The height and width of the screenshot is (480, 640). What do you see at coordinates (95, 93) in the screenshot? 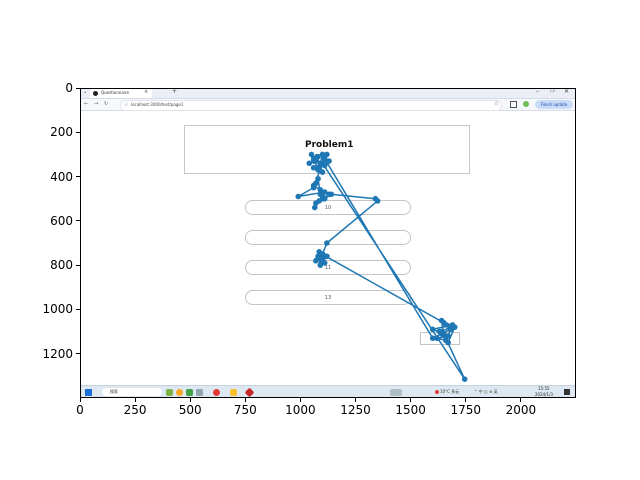
I see `favicon-icon` at bounding box center [95, 93].